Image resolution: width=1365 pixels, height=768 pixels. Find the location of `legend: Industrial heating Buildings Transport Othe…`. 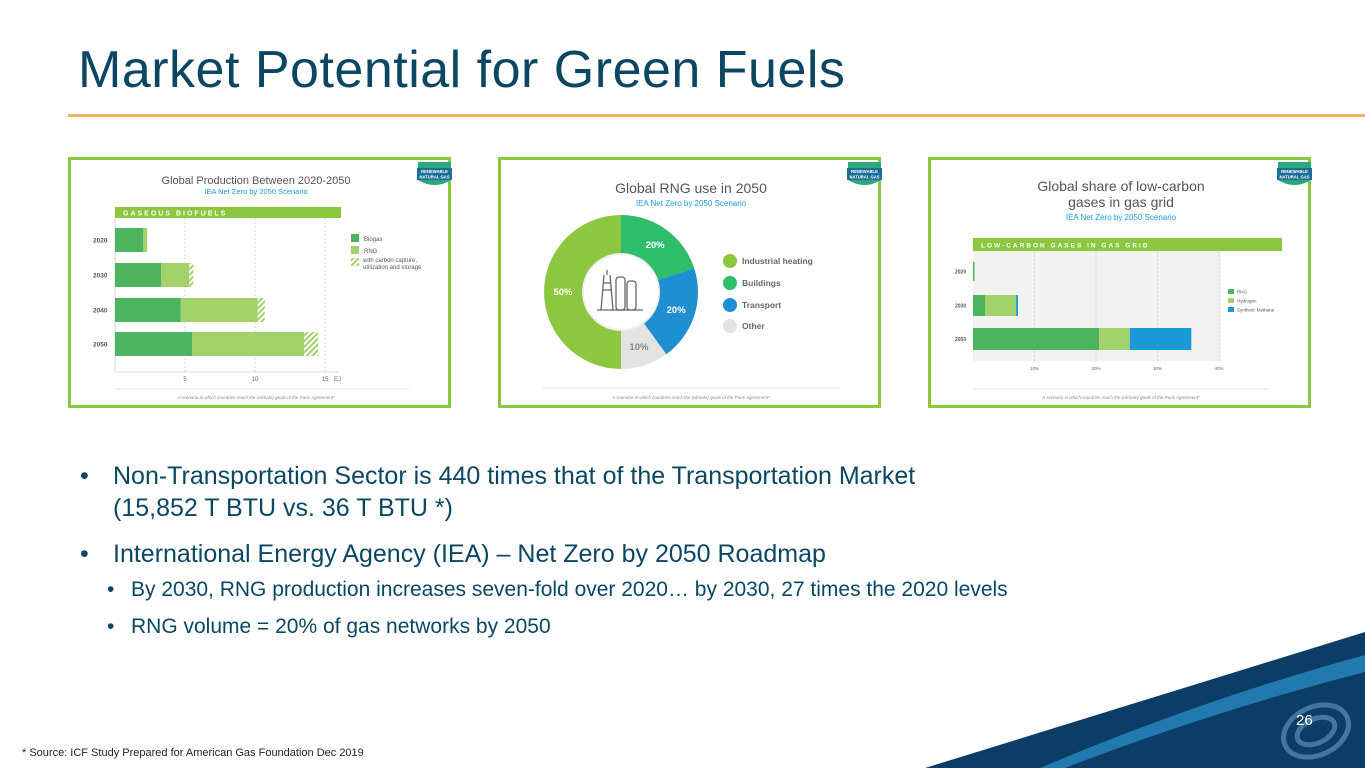

legend: Industrial heating Buildings Transport Othe… is located at coordinates (768, 293).